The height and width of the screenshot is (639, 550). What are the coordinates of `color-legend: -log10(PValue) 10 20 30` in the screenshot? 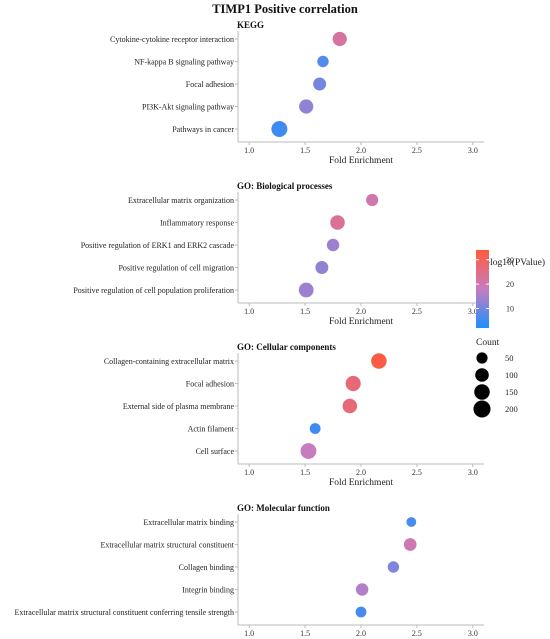 It's located at (510, 289).